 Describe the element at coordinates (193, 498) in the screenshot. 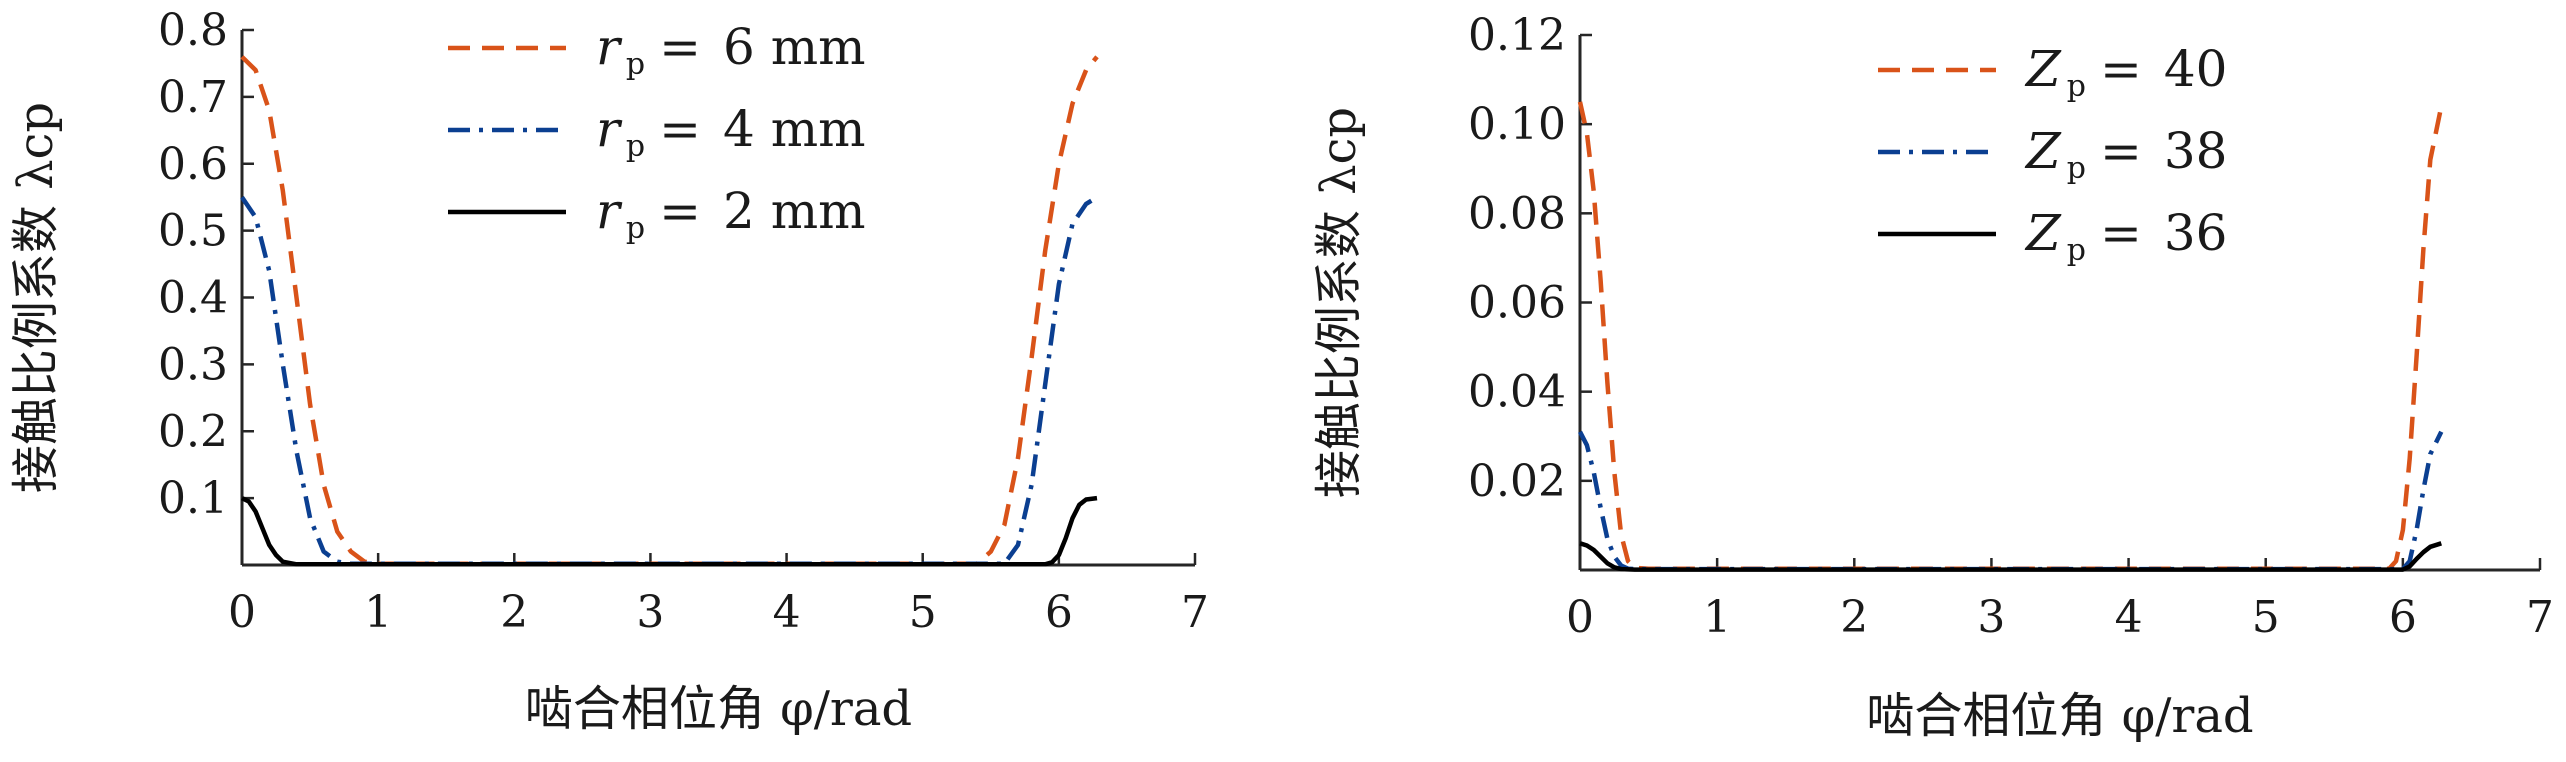

I see `y-tick-label: 0.1` at that location.